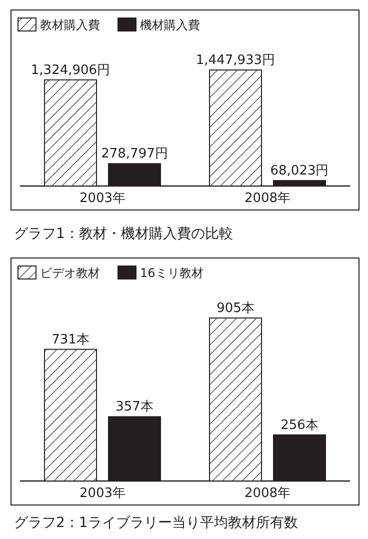 The width and height of the screenshot is (368, 539). What do you see at coordinates (235, 308) in the screenshot?
I see `data-label: 905本` at bounding box center [235, 308].